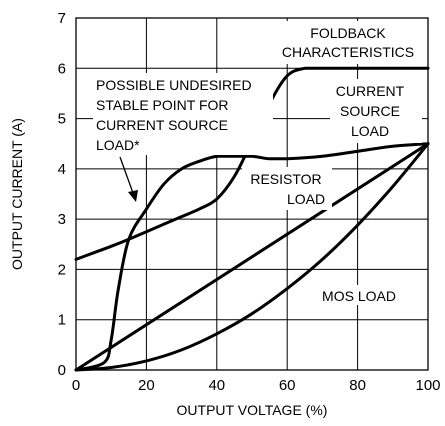 Image resolution: width=445 pixels, height=426 pixels. What do you see at coordinates (133, 196) in the screenshot?
I see `annotation-arrow-head` at bounding box center [133, 196].